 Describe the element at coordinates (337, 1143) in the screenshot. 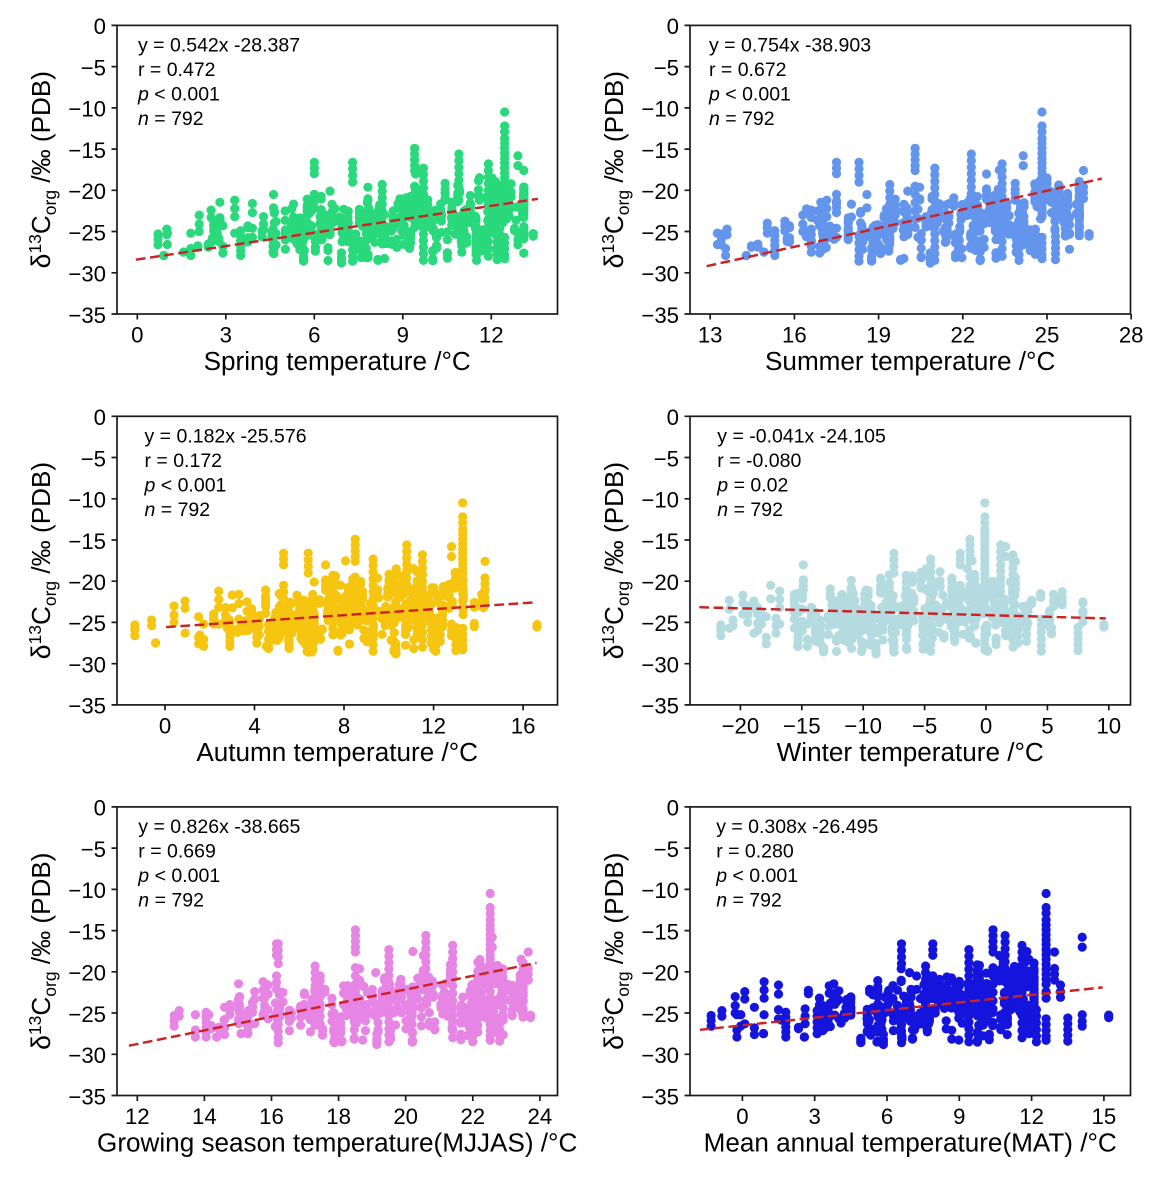

I see `svg-text:Growing season temperature(MJJ: Growing season temperature(MJJAS) /°C` at that location.